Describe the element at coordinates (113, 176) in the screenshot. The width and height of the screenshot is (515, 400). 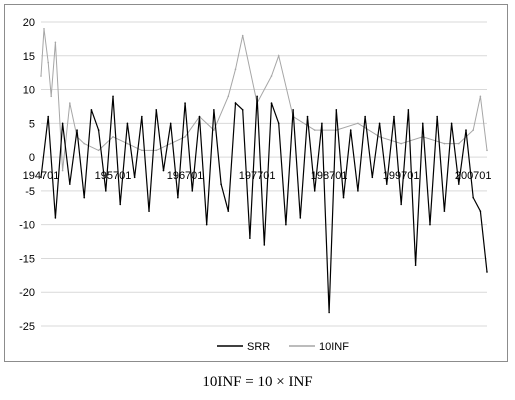
I see `x-tick-label: 195701` at that location.